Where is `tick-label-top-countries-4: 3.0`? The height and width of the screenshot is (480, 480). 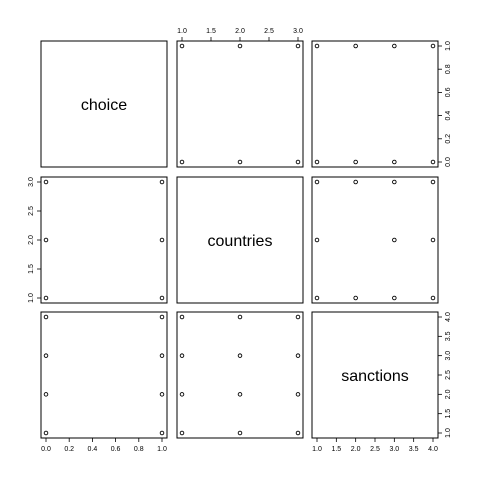
tick-label-top-countries-4: 3.0 is located at coordinates (298, 31).